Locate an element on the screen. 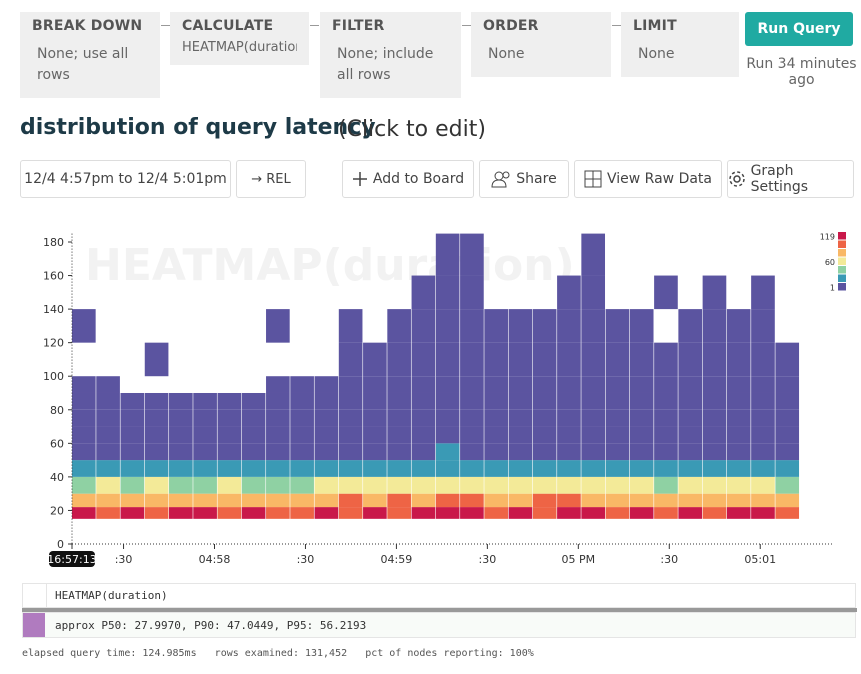  run-query-button: Run Query is located at coordinates (799, 29).